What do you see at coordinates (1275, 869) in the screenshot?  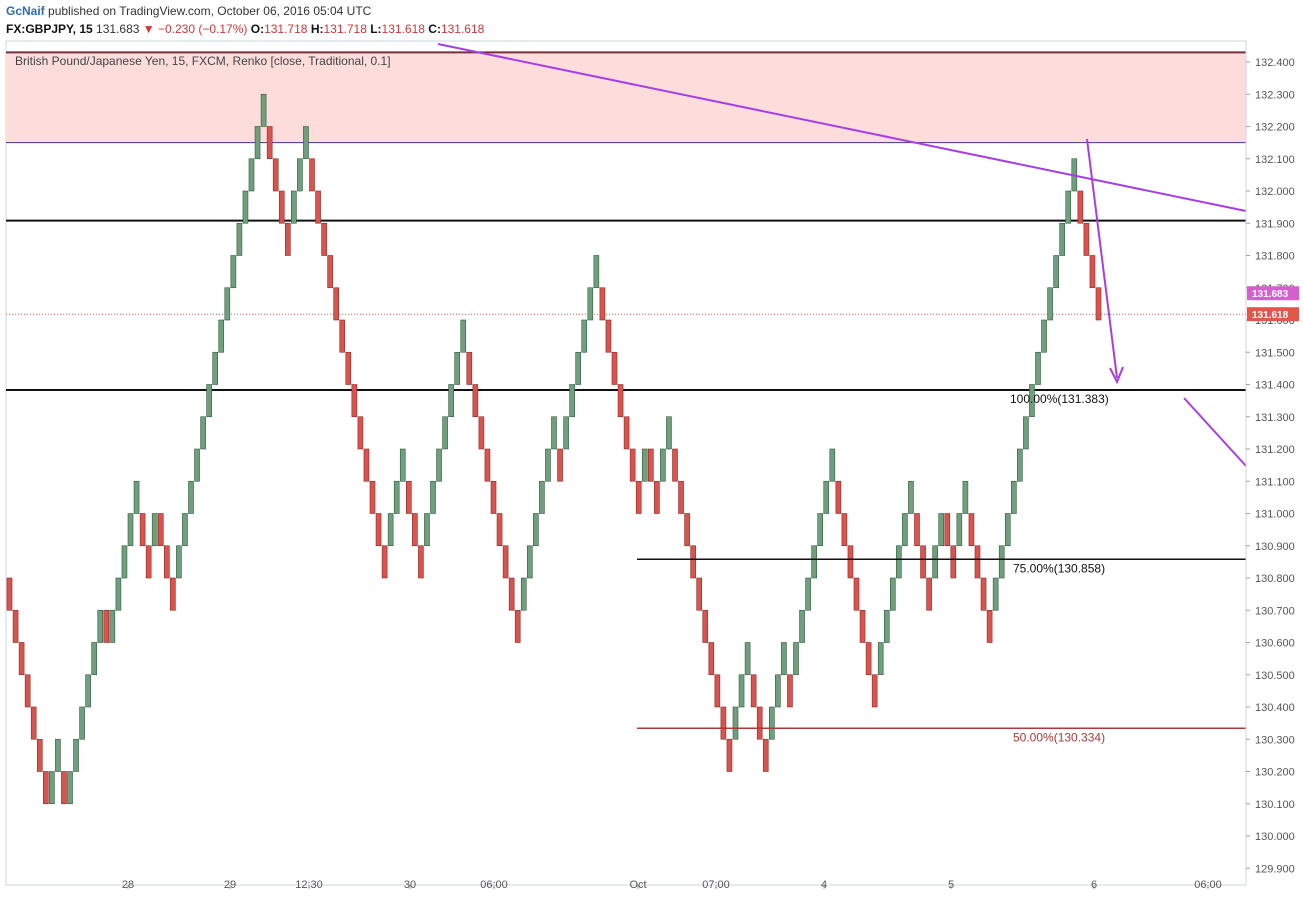 I see `price-tick-label: 129.900` at bounding box center [1275, 869].